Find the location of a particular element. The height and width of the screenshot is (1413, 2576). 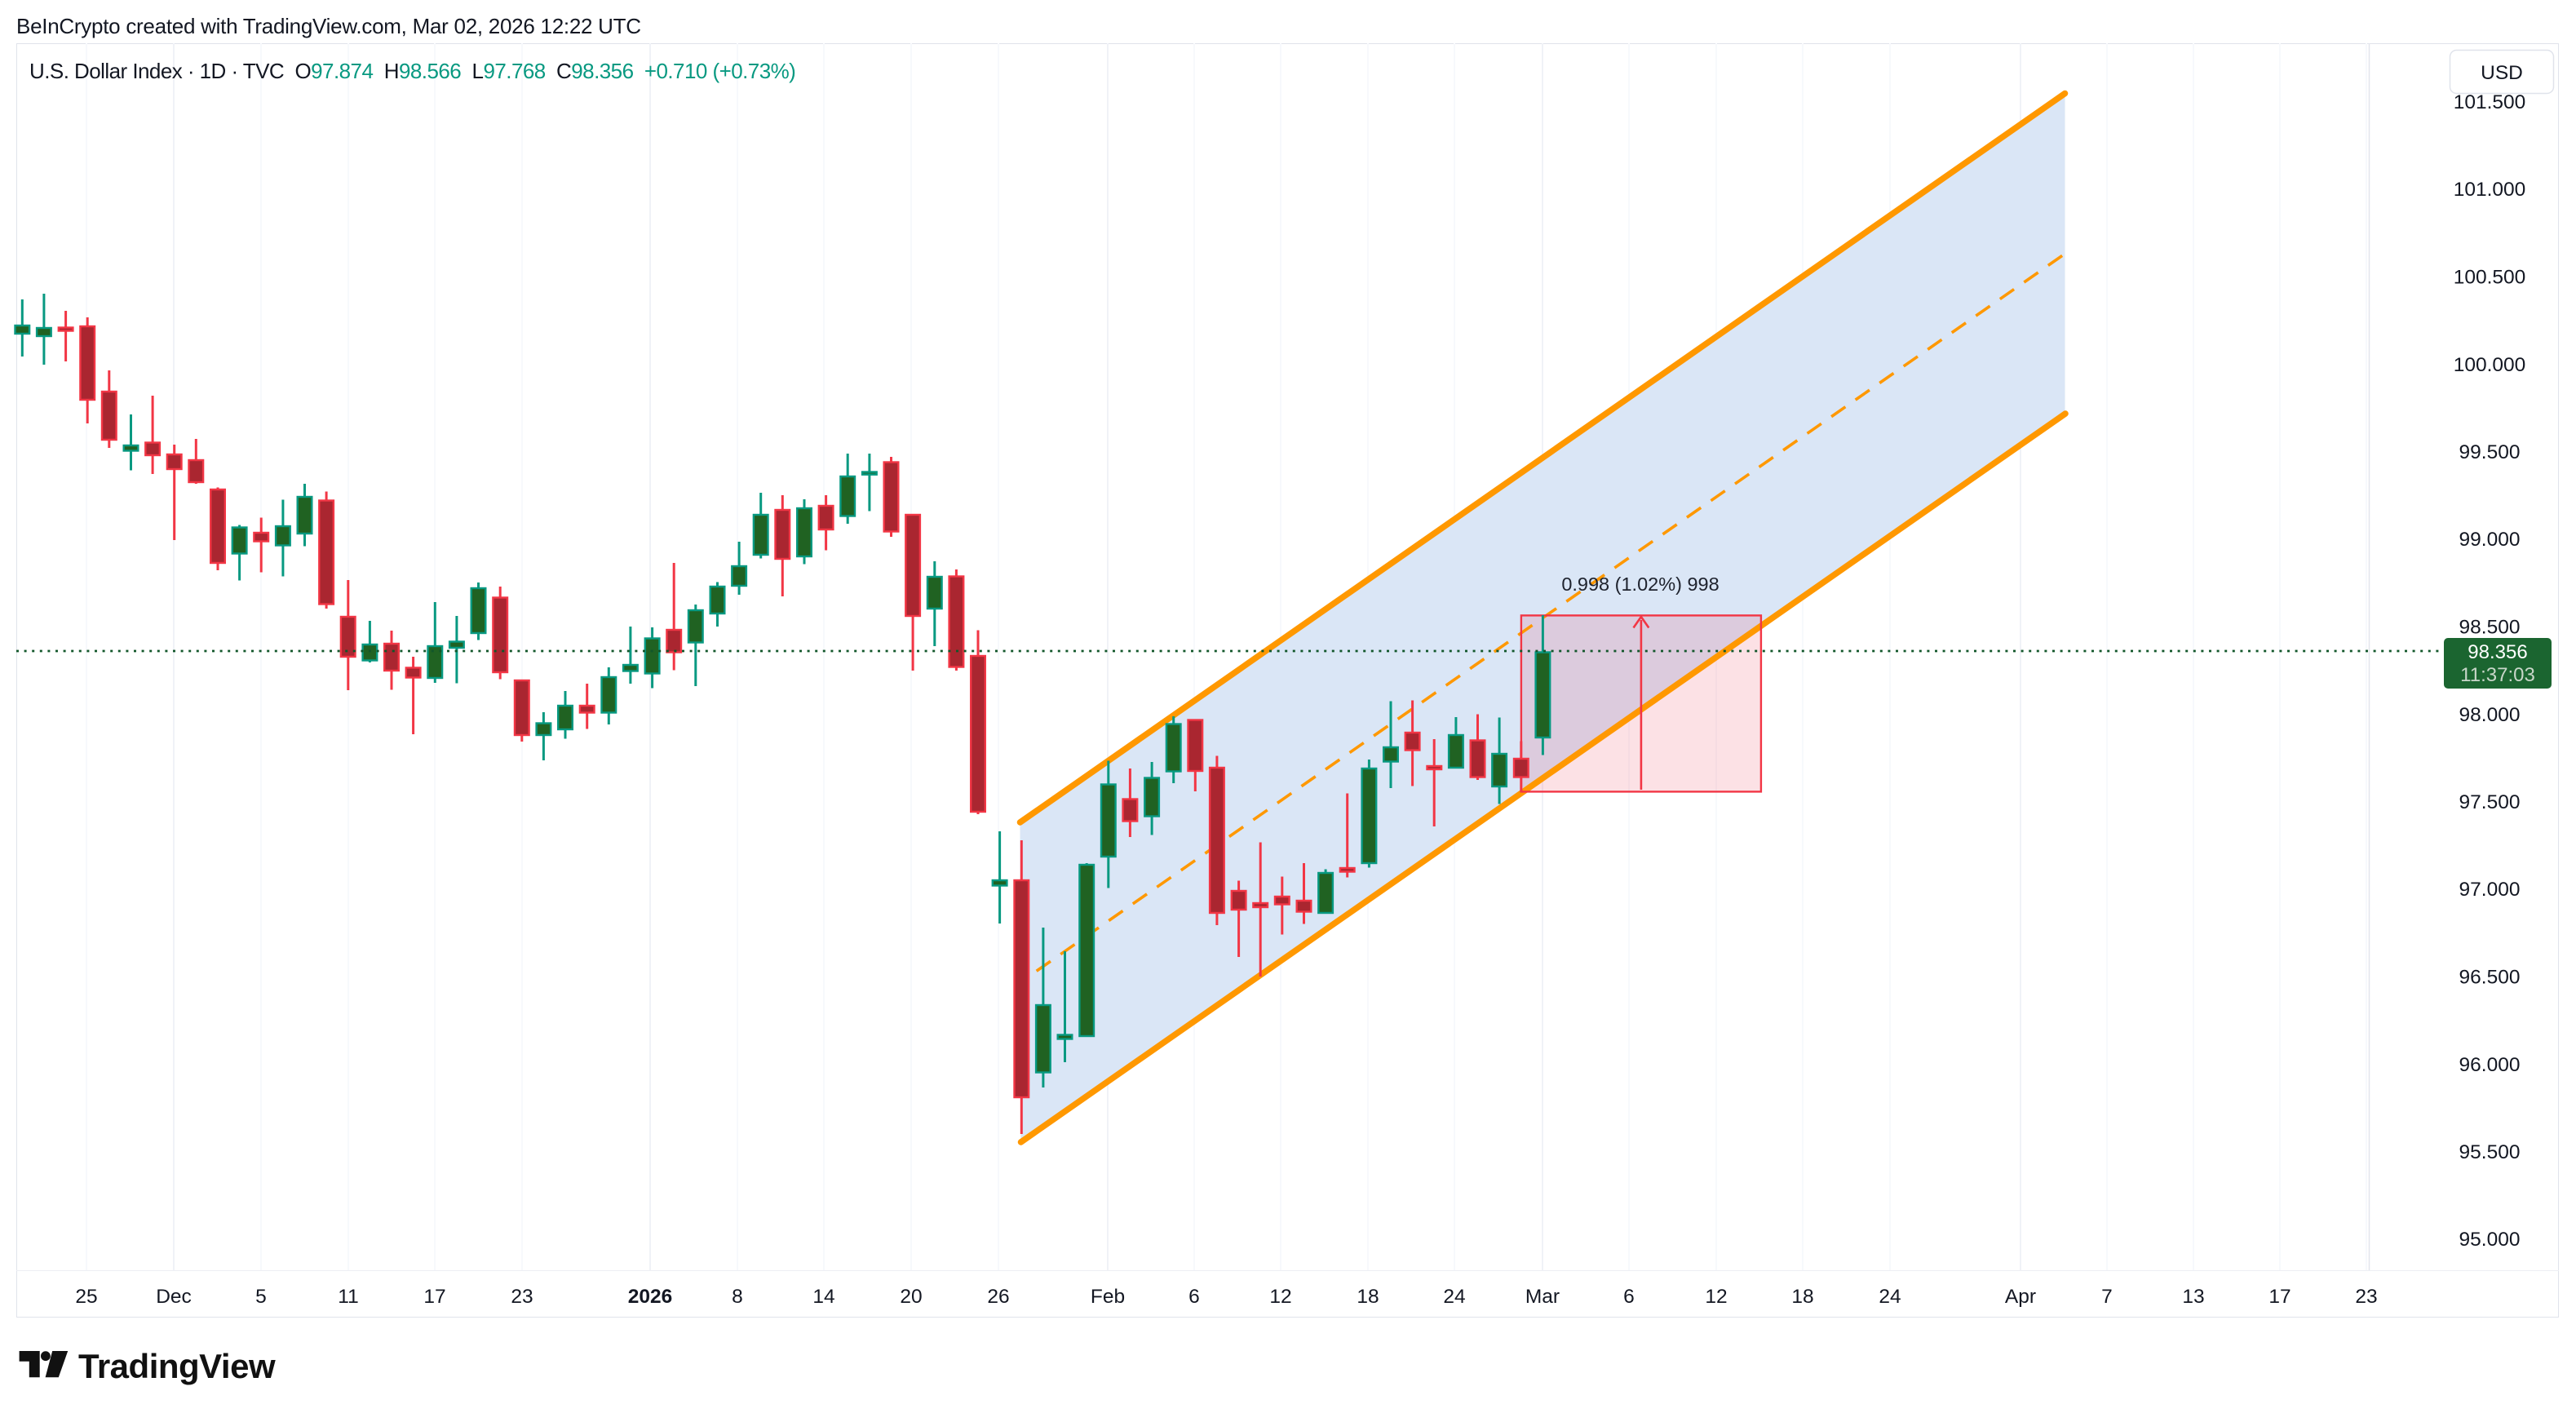

svg-text: 97.500 is located at coordinates (2490, 802).